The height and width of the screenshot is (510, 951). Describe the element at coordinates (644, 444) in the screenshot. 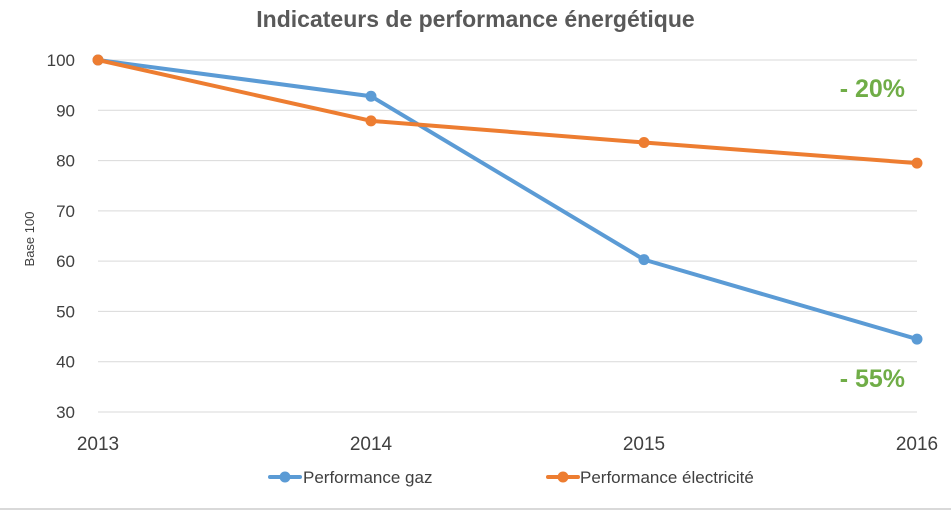

I see `x-tick-label: 2015` at that location.